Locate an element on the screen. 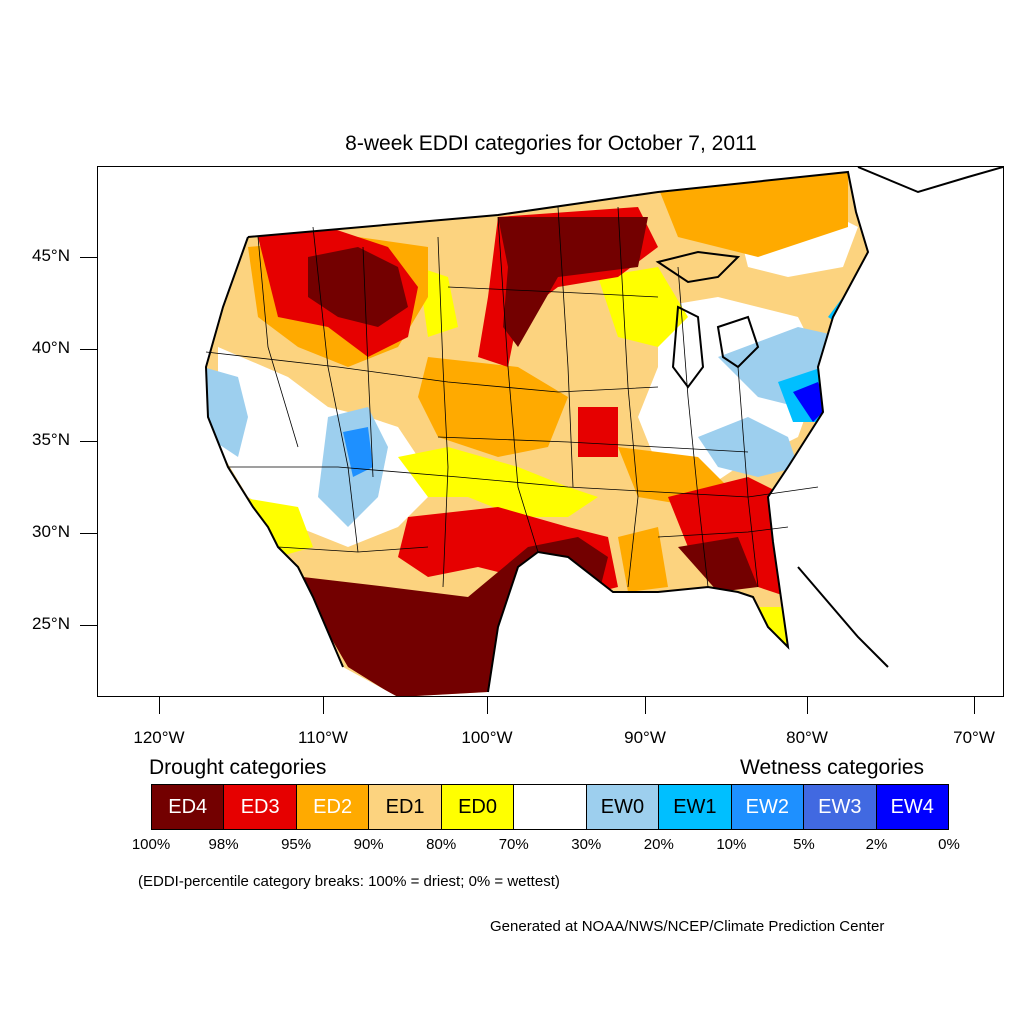  legend-swatch: ED1 is located at coordinates (405, 807).